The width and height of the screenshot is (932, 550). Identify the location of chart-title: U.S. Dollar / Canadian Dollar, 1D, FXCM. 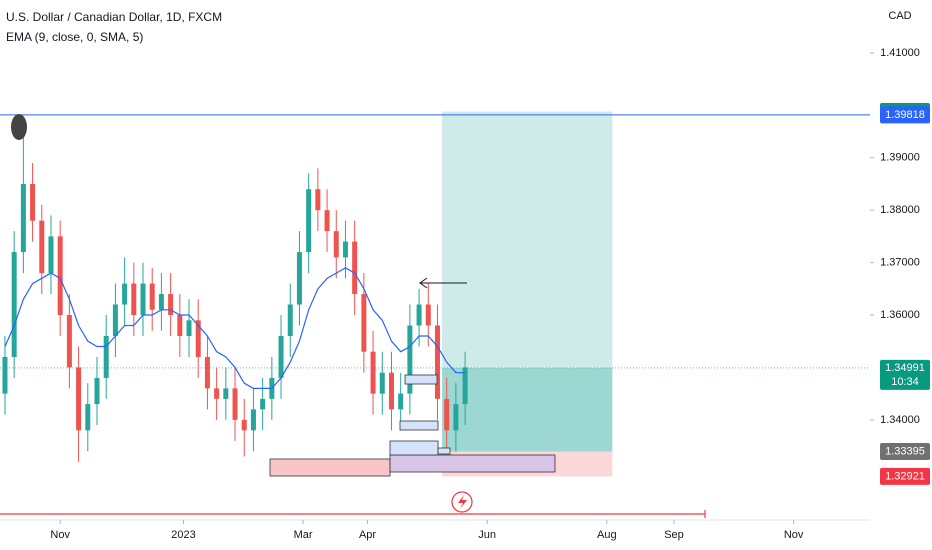
(114, 17).